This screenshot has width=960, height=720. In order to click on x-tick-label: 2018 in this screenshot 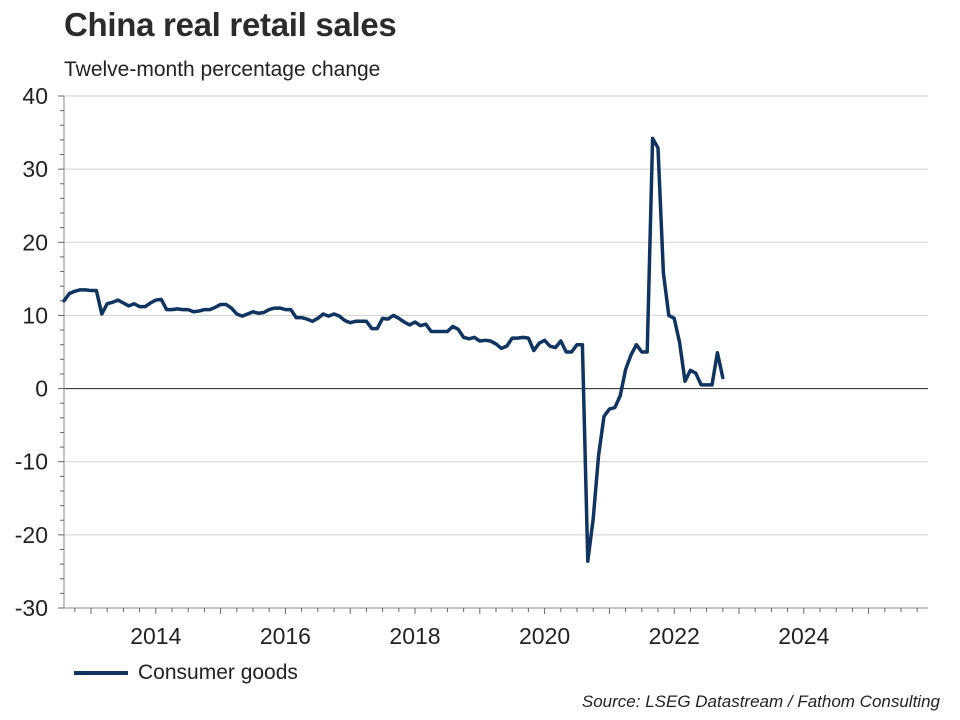, I will do `click(414, 636)`.